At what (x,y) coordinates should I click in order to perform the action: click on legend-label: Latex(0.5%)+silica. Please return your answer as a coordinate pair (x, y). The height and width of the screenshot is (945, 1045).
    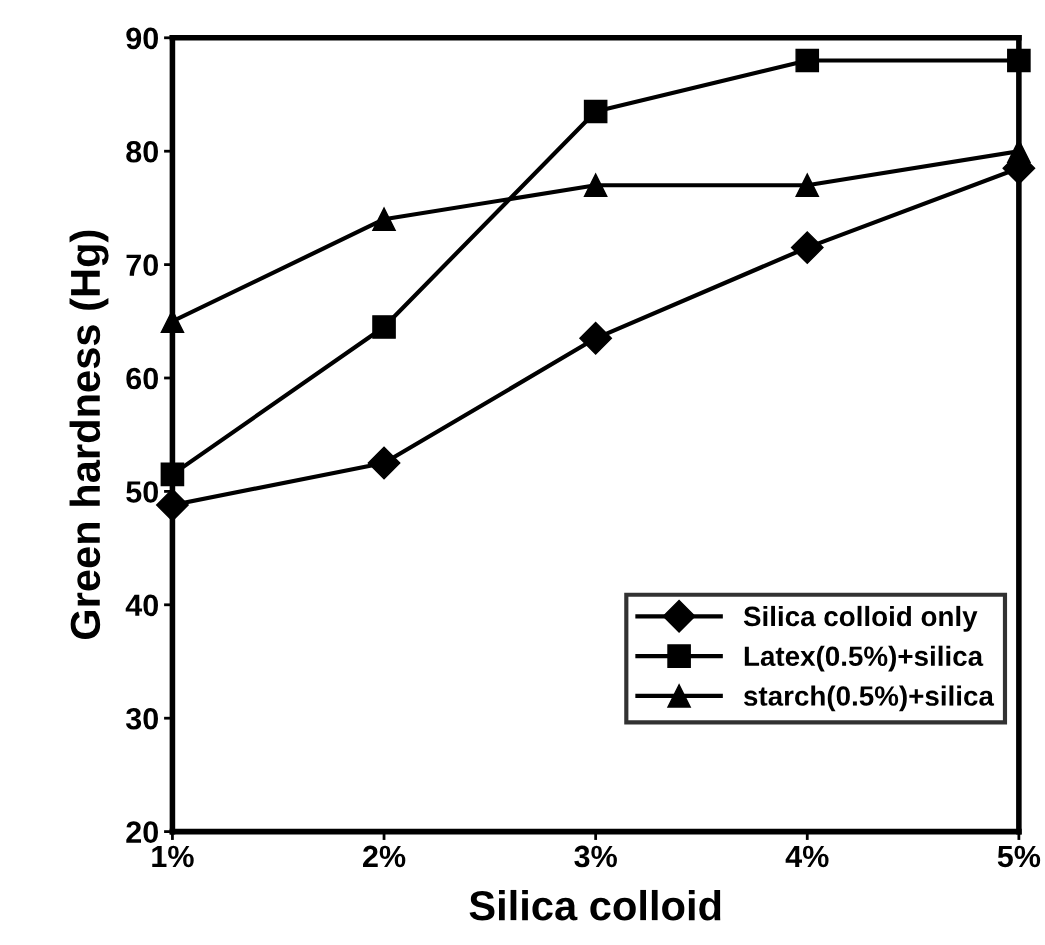
    Looking at the image, I should click on (864, 658).